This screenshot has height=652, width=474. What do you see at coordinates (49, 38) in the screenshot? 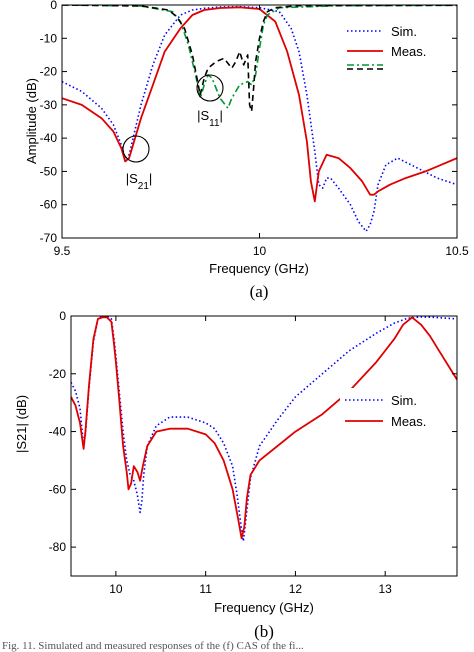
I see `panel-a-y-tick-label-1: -10` at bounding box center [49, 38].